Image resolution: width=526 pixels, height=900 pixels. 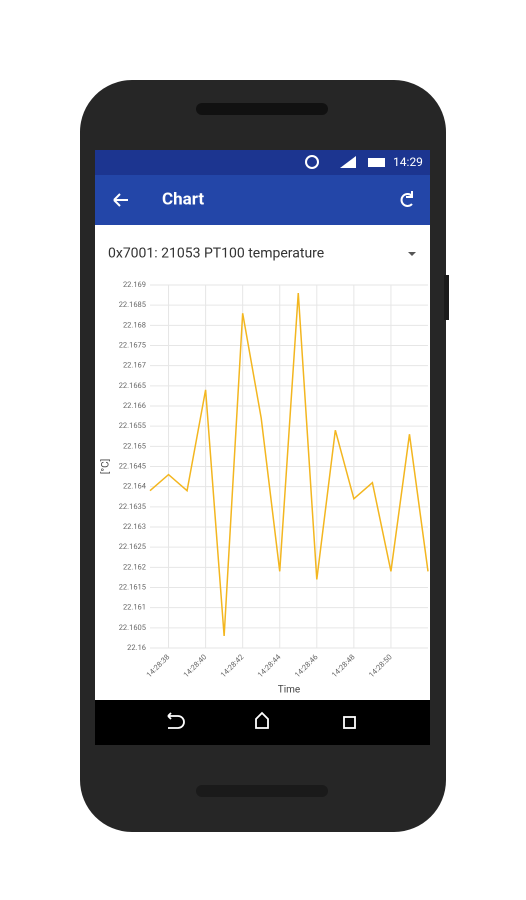 I want to click on x-axis-label: Time, so click(x=289, y=690).